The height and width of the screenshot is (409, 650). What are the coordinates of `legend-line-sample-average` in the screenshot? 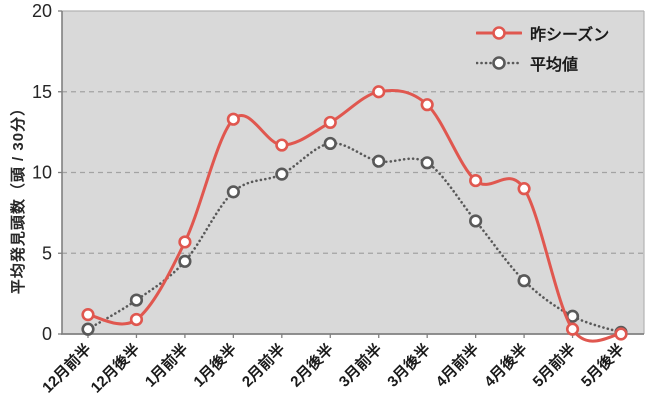 It's located at (499, 63).